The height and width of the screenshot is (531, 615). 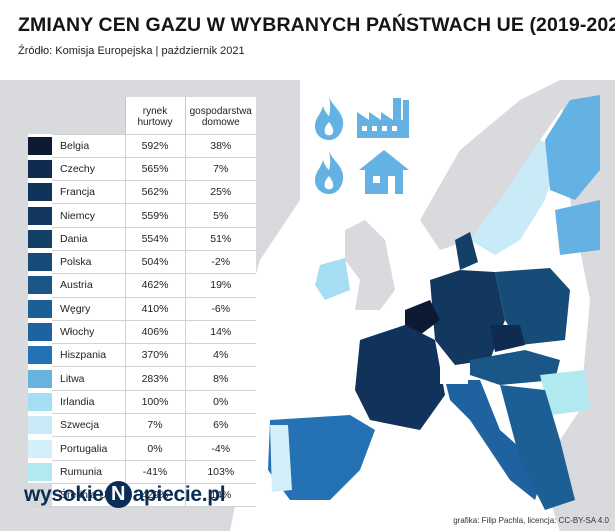 What do you see at coordinates (220, 261) in the screenshot?
I see `households-cell: -2%` at bounding box center [220, 261].